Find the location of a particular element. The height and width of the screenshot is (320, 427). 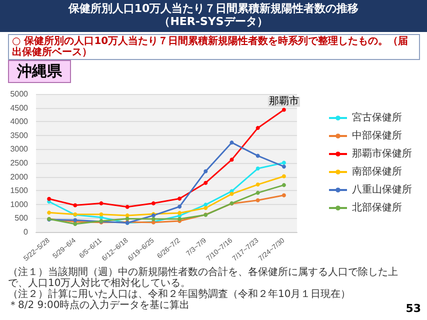

y-tick-label: 3000 is located at coordinates (19, 149).